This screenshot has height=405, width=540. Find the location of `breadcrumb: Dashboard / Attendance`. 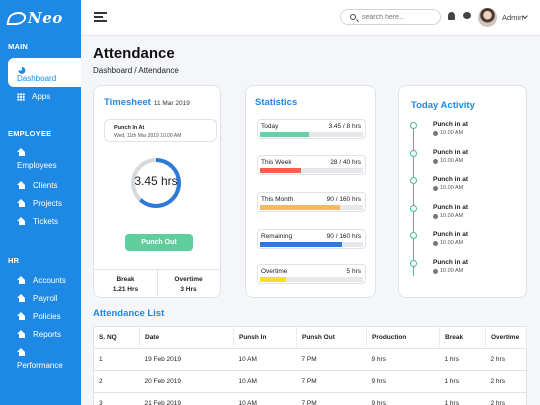

breadcrumb: Dashboard / Attendance is located at coordinates (136, 70).